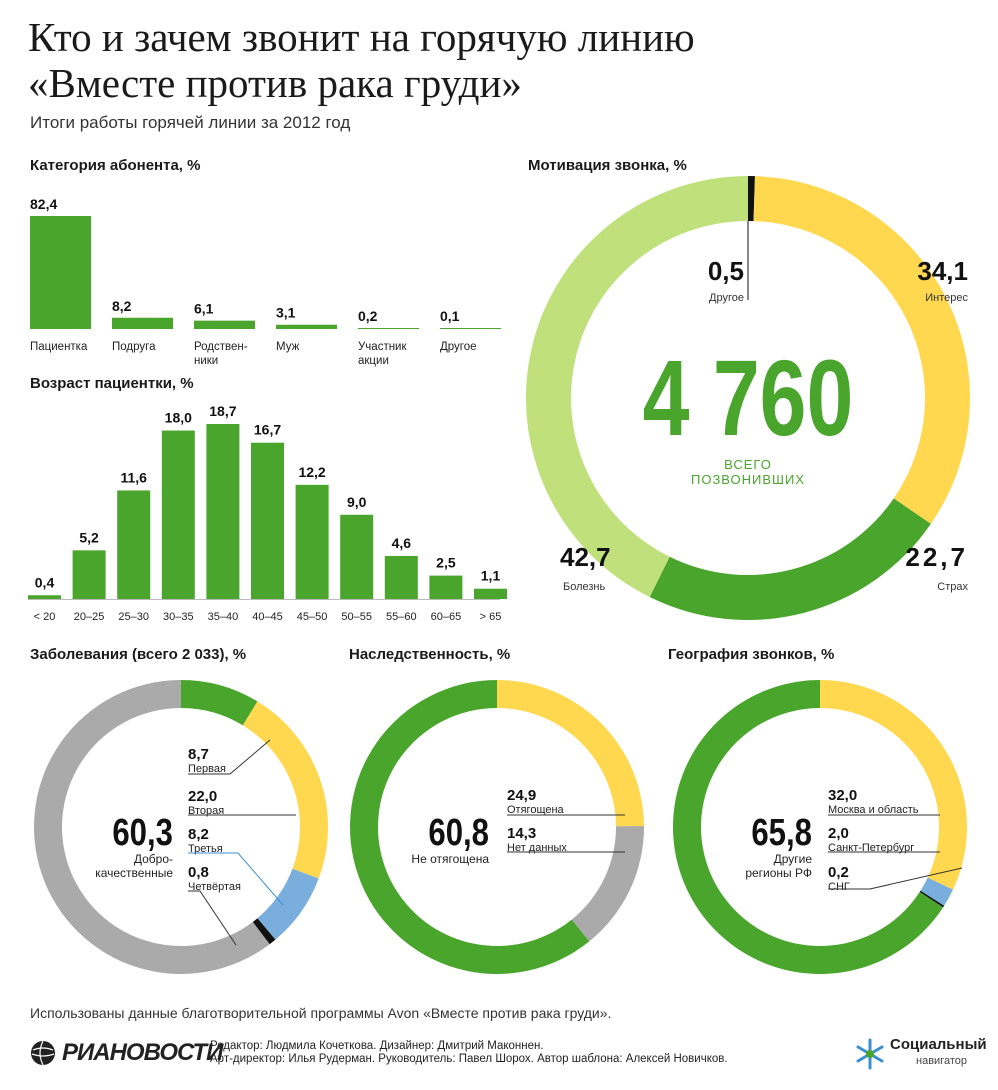  What do you see at coordinates (43, 1053) in the screenshot?
I see `globe-icon` at bounding box center [43, 1053].